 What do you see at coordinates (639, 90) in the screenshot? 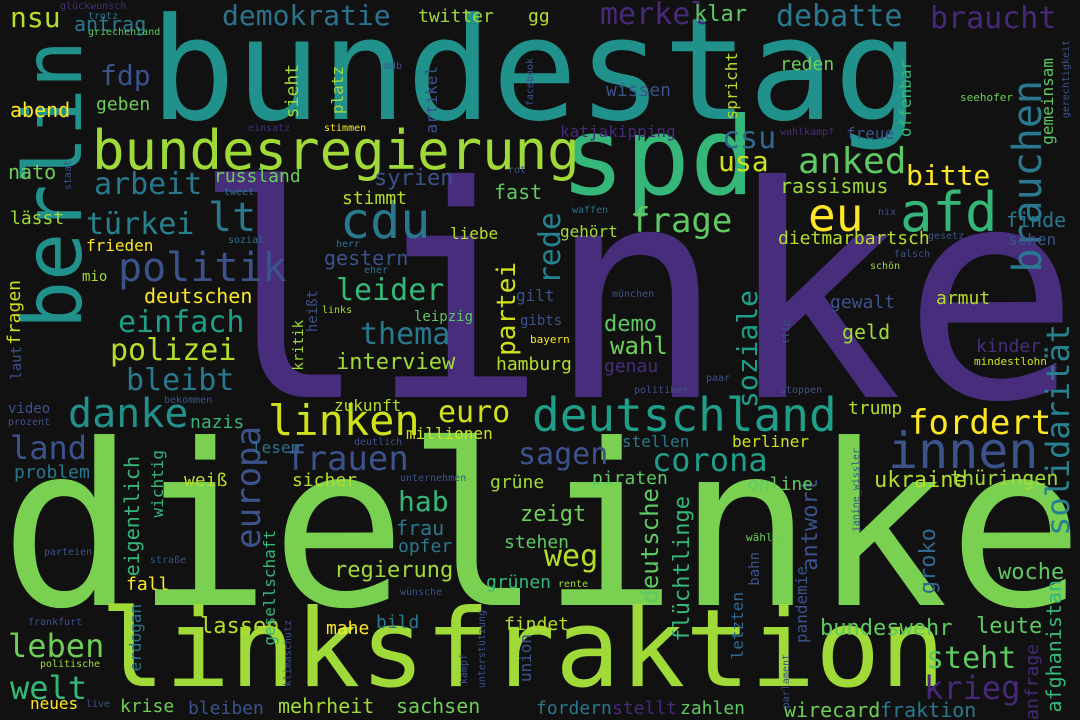
I see `word-wissen: wissen` at bounding box center [639, 90].